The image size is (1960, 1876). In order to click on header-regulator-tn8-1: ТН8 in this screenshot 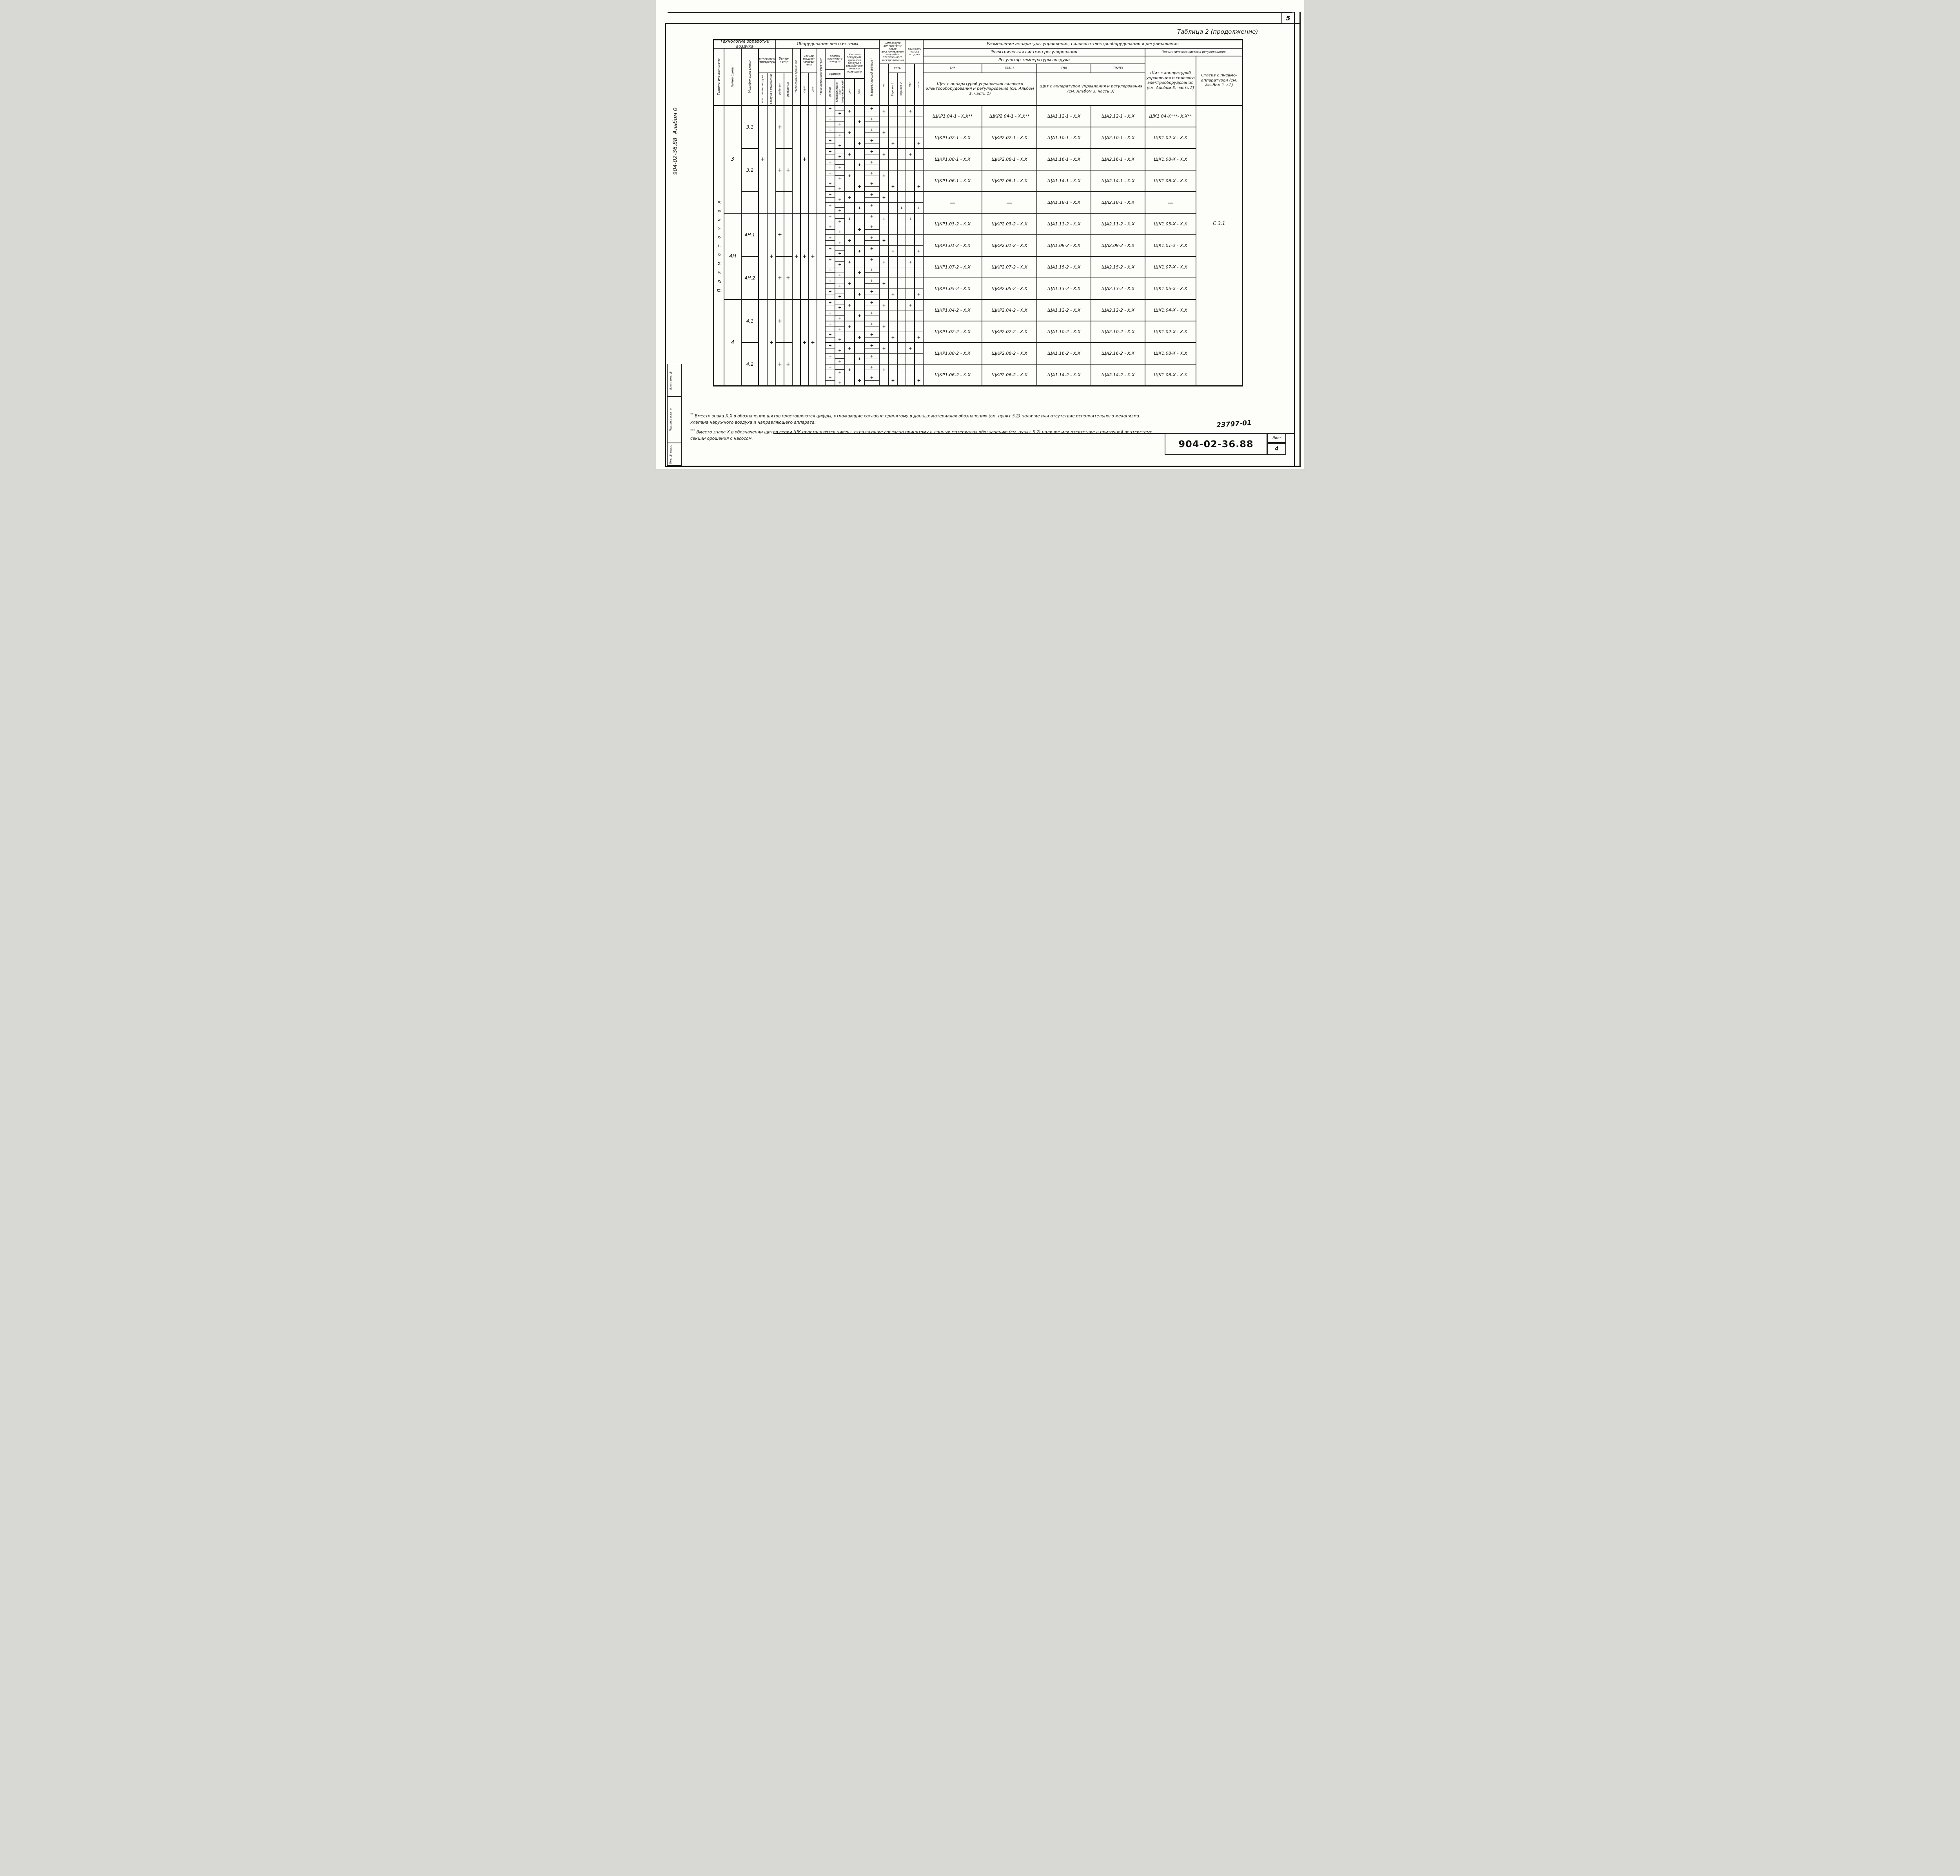, I will do `click(953, 68)`.